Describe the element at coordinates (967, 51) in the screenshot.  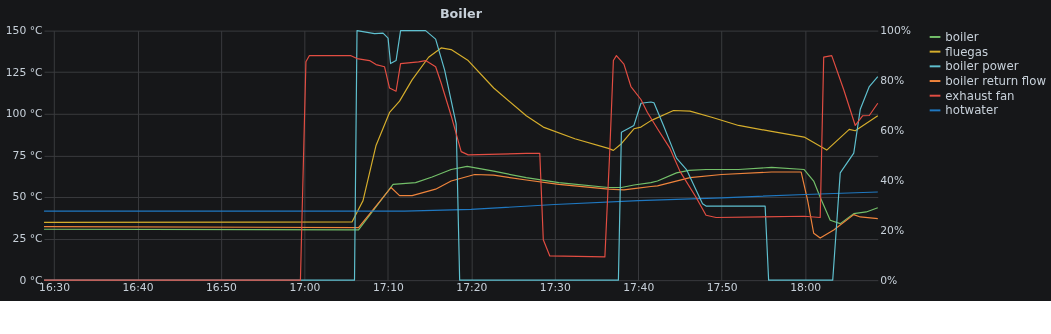
I see `legend-label: fluegas` at that location.